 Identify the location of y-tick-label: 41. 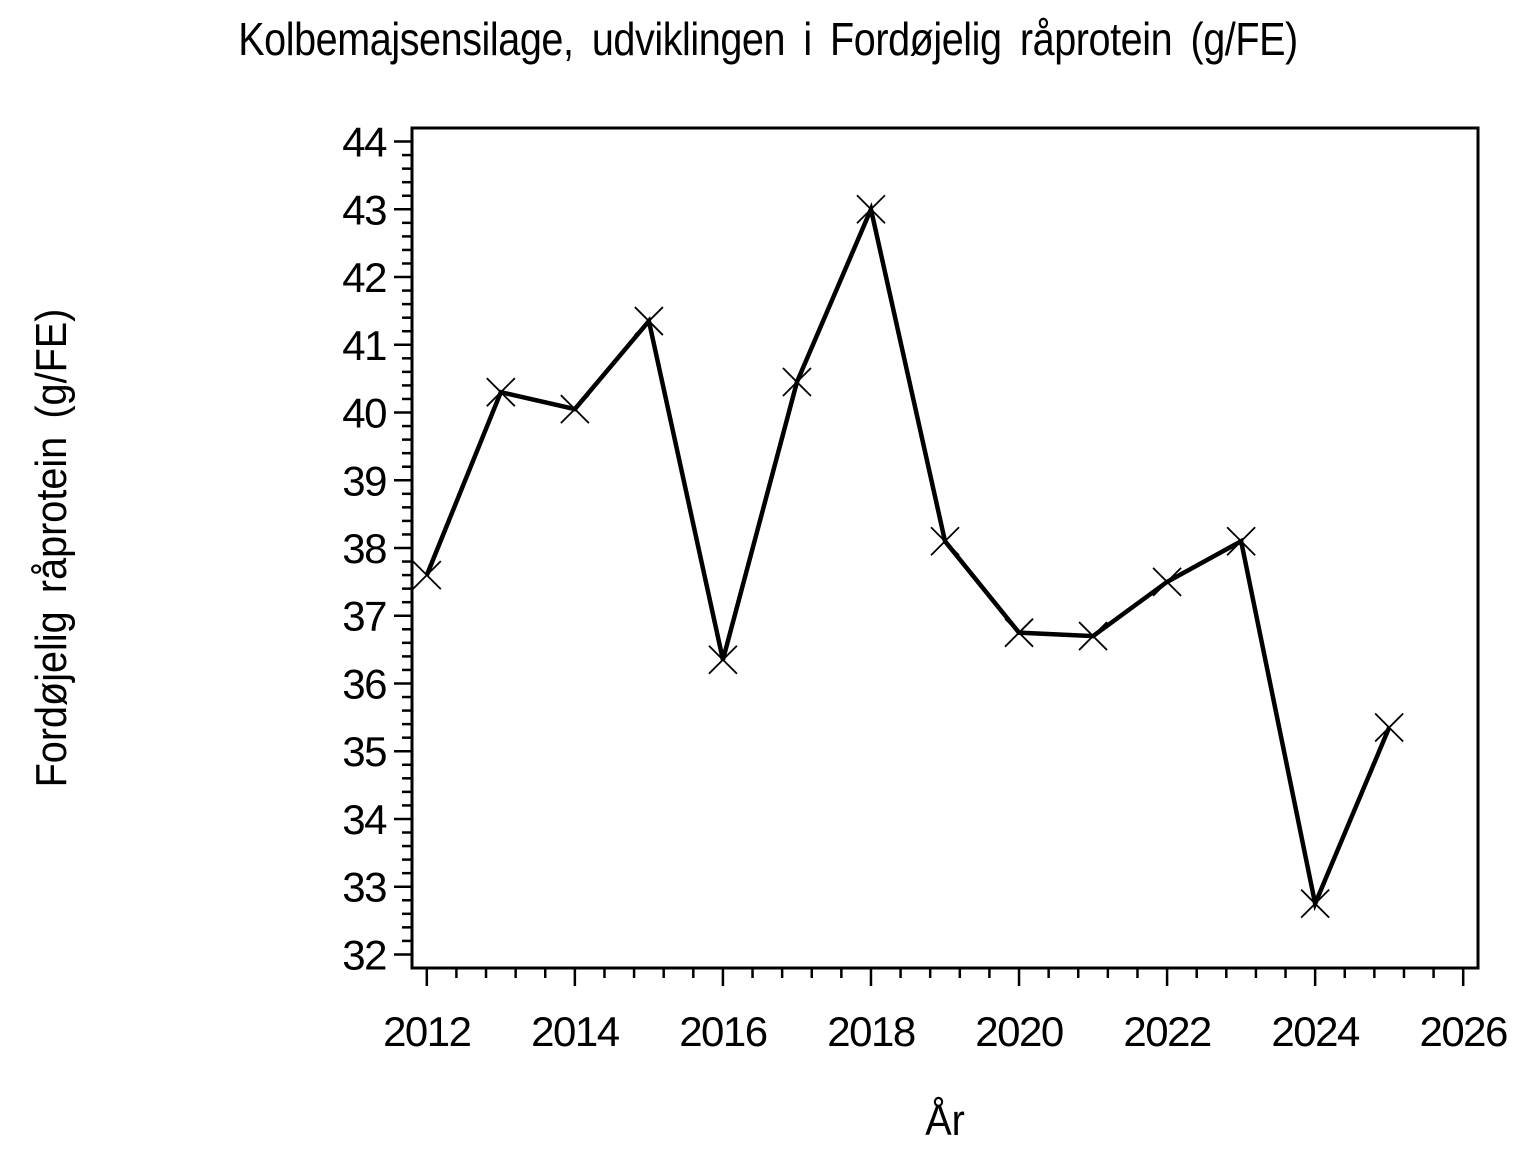
(364, 345).